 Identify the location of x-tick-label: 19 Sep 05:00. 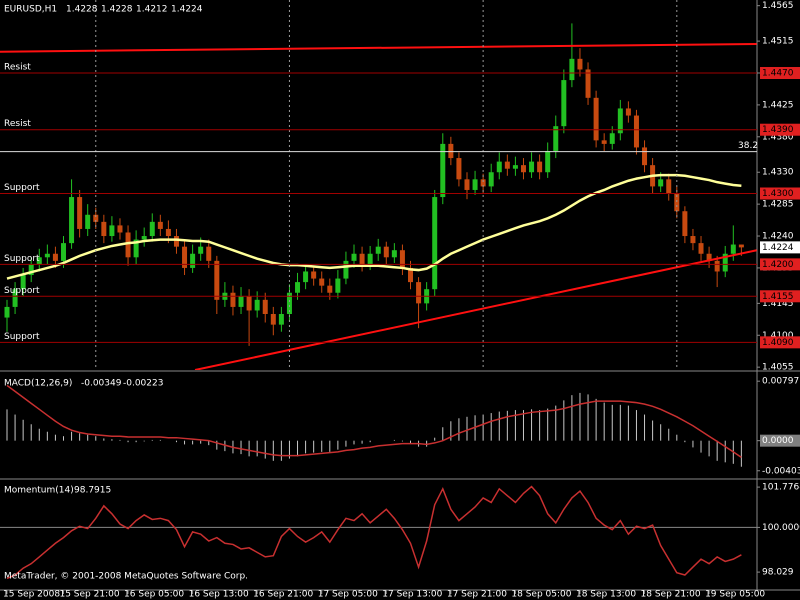
(735, 595).